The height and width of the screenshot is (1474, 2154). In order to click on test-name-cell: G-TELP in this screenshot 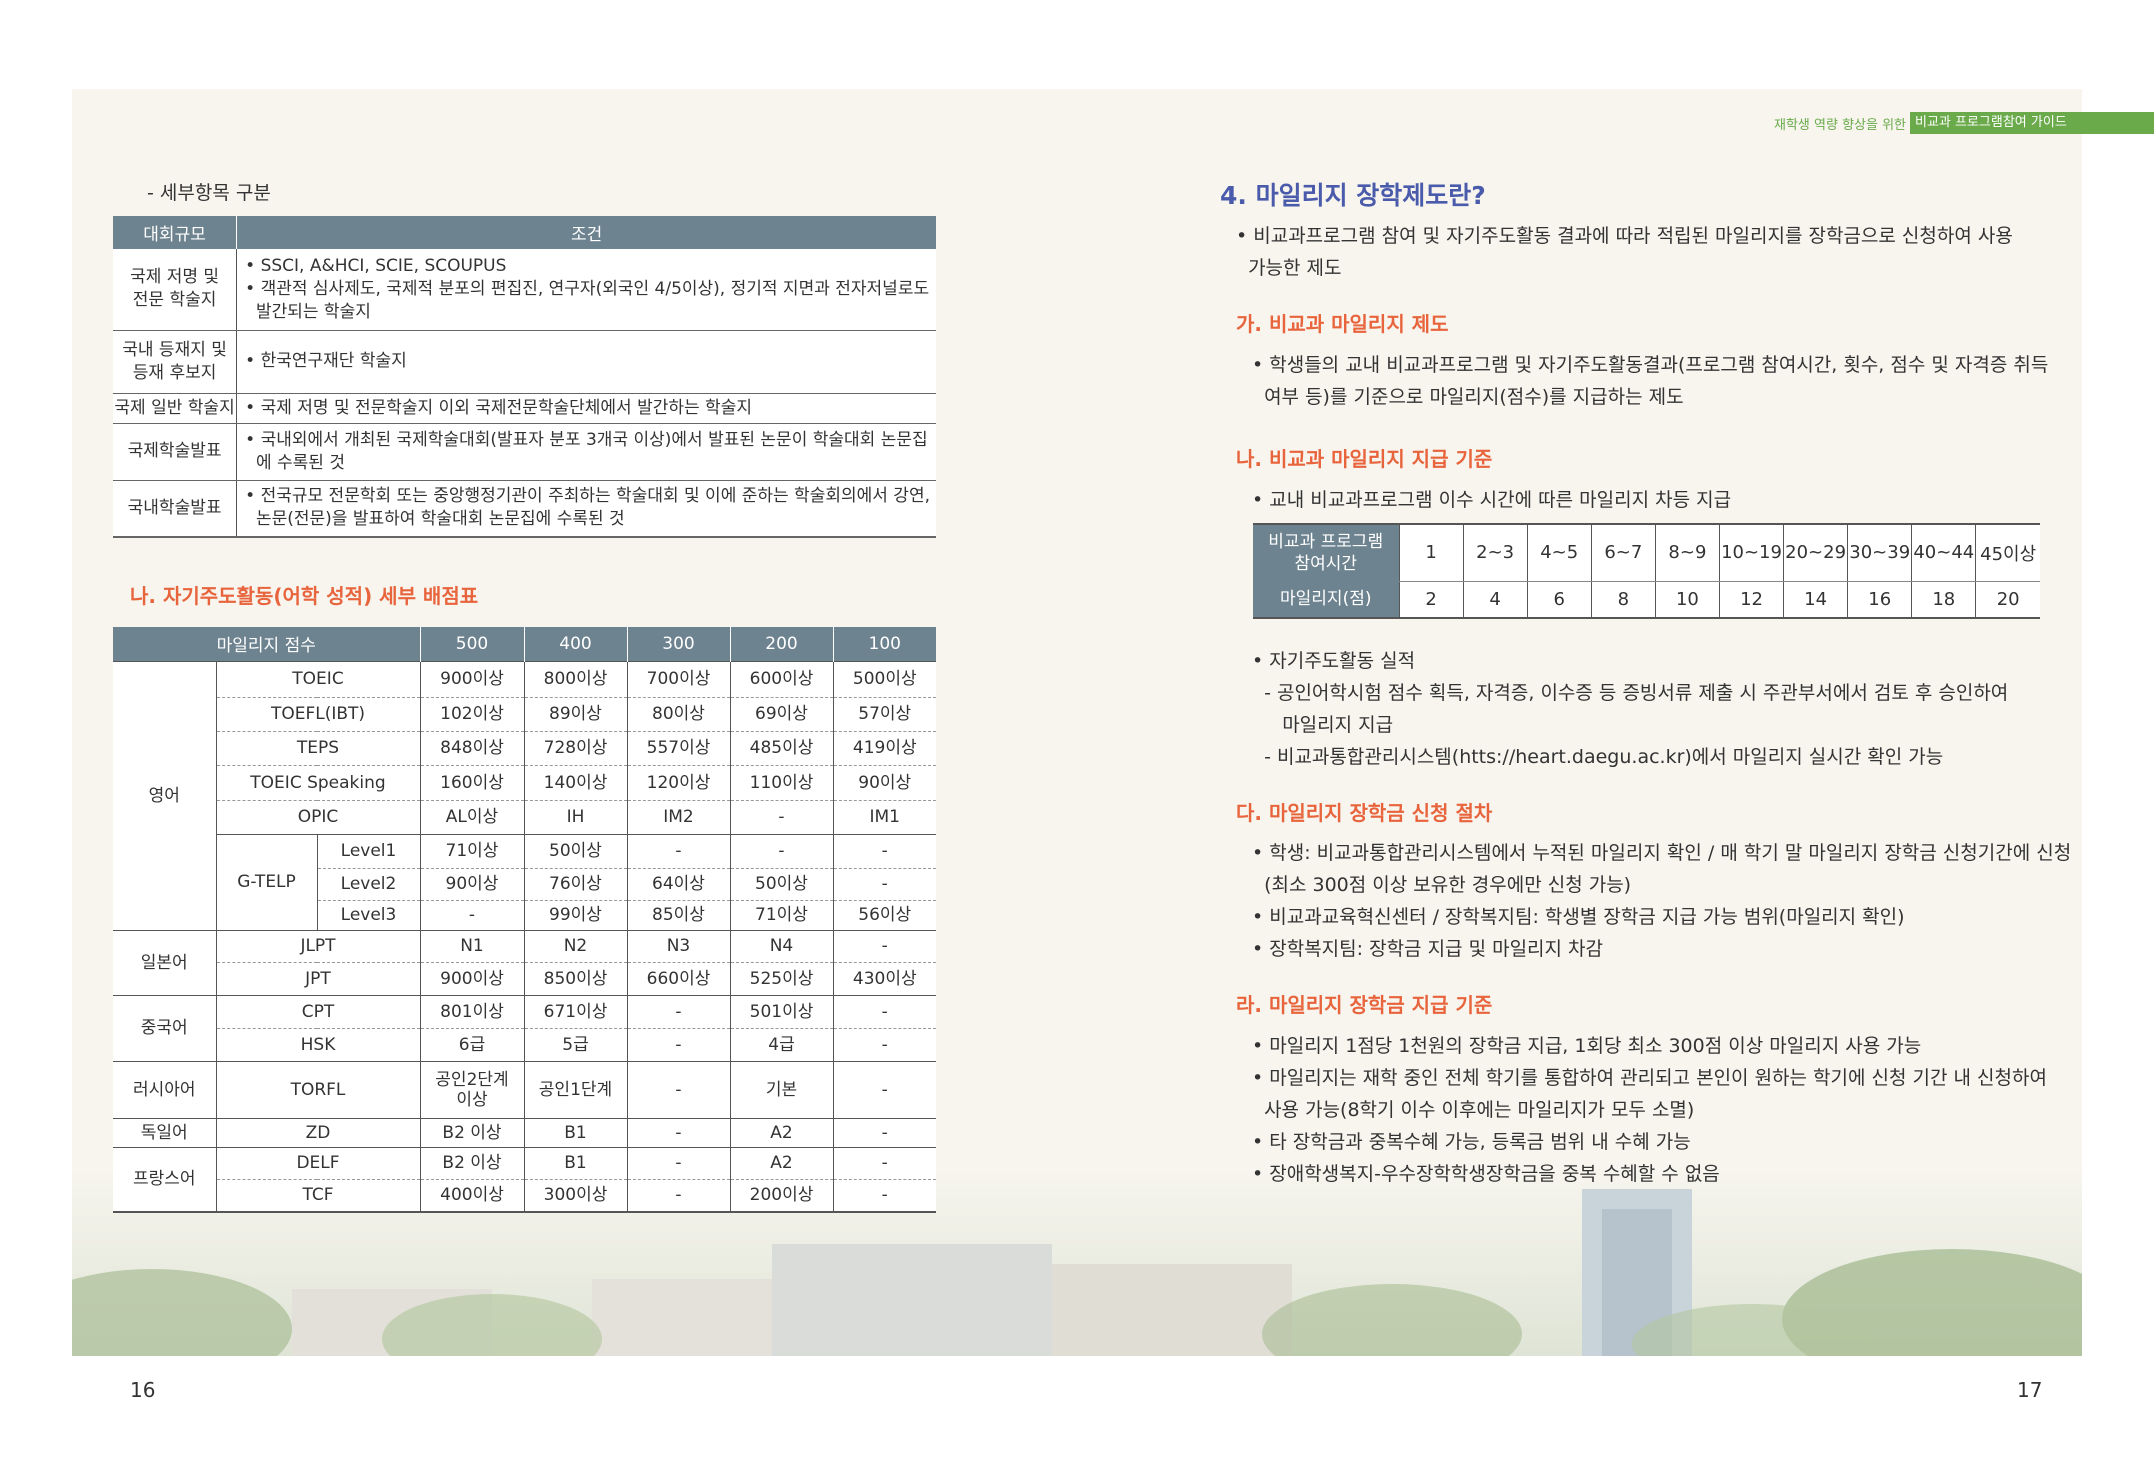, I will do `click(266, 881)`.